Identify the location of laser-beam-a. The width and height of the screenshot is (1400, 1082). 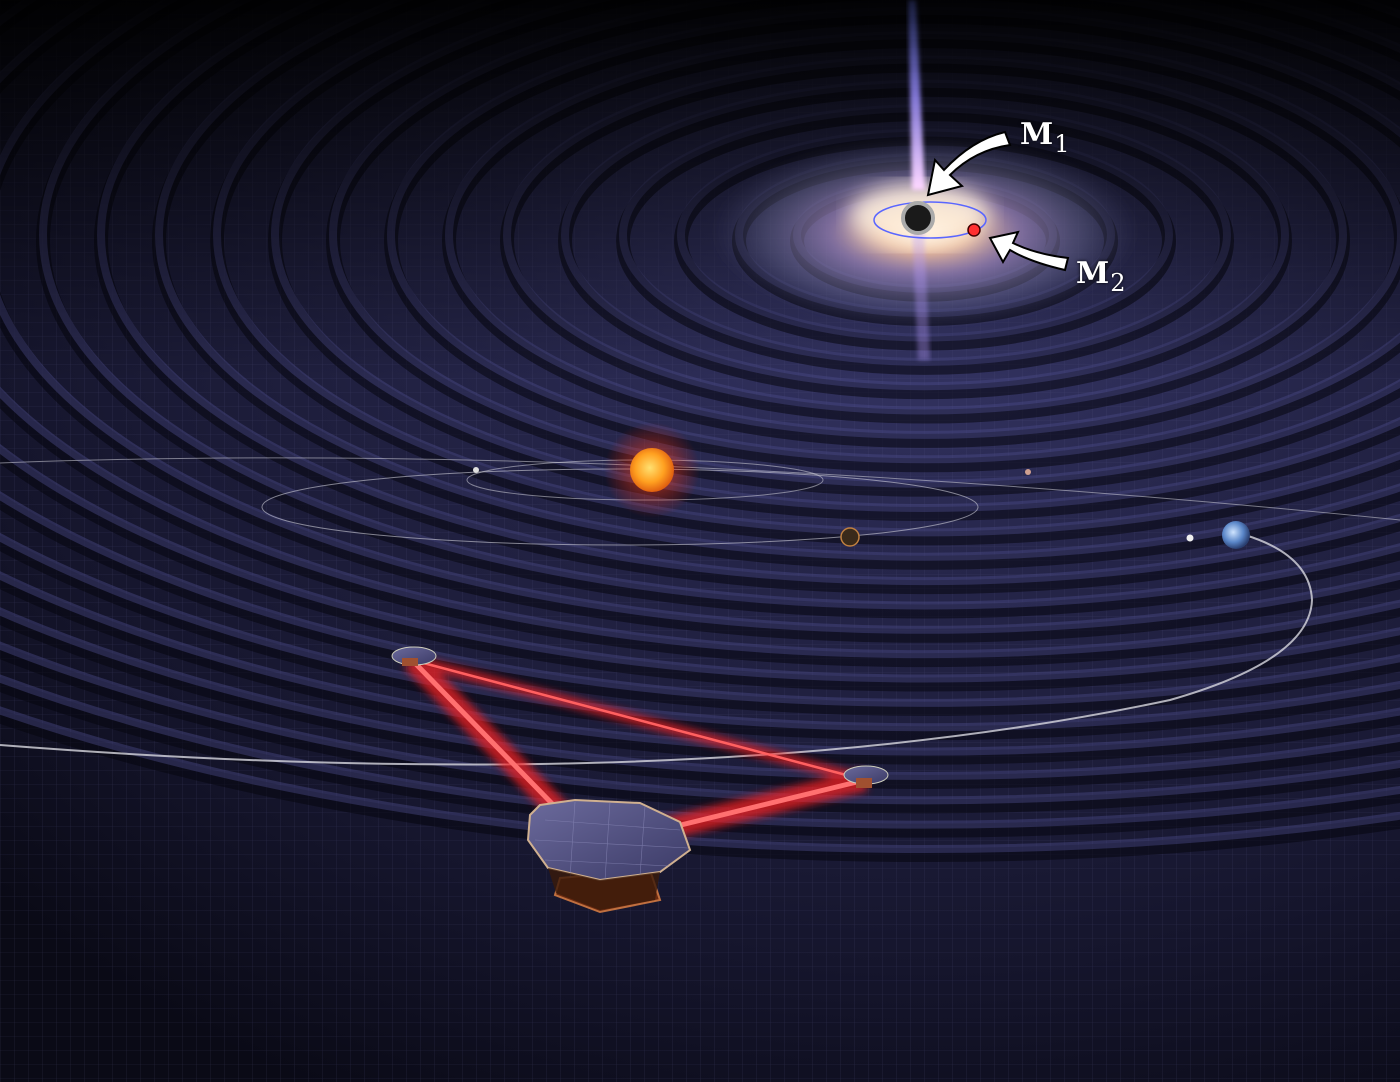
(638, 720).